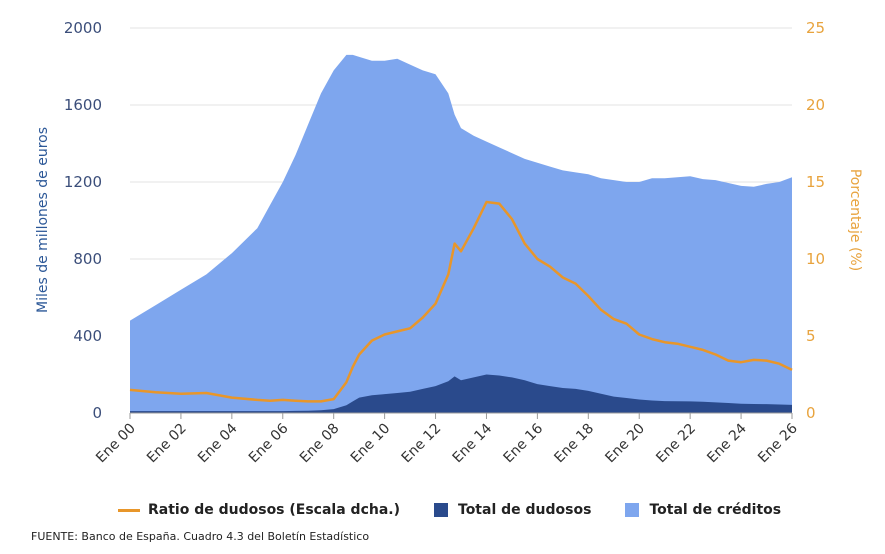  Describe the element at coordinates (811, 336) in the screenshot. I see `right-tick-label: 5` at that location.